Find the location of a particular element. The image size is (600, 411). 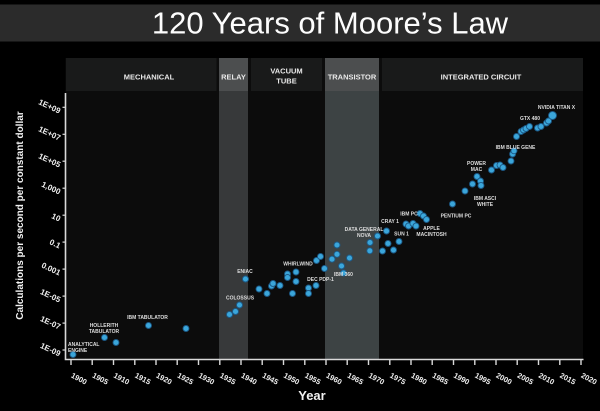

svg-text: NVIDIA TITAN X is located at coordinates (557, 108).